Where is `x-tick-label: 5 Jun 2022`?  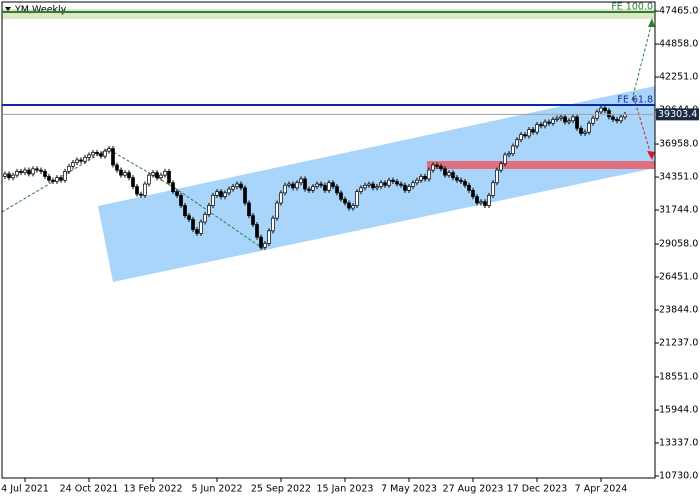
x-tick-label: 5 Jun 2022 is located at coordinates (216, 489).